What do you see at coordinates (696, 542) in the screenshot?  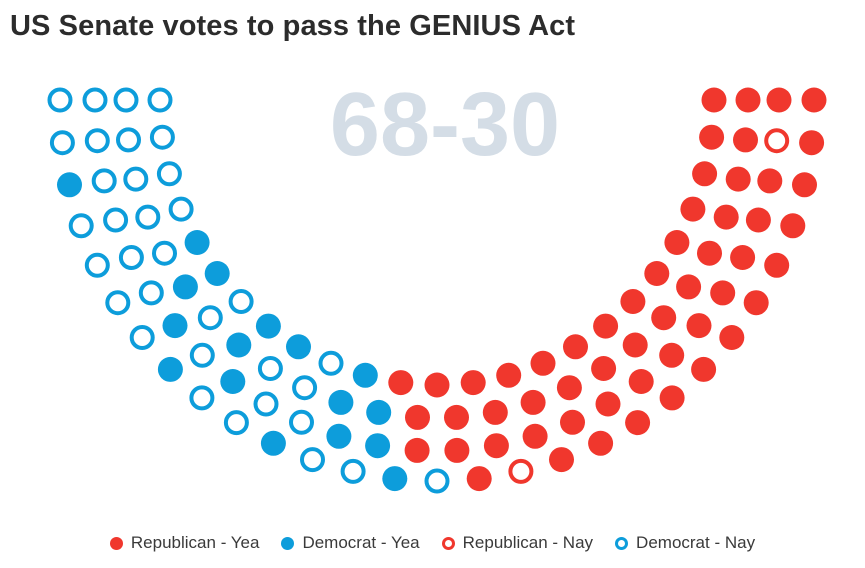 I see `legend-label: Democrat - Nay` at bounding box center [696, 542].